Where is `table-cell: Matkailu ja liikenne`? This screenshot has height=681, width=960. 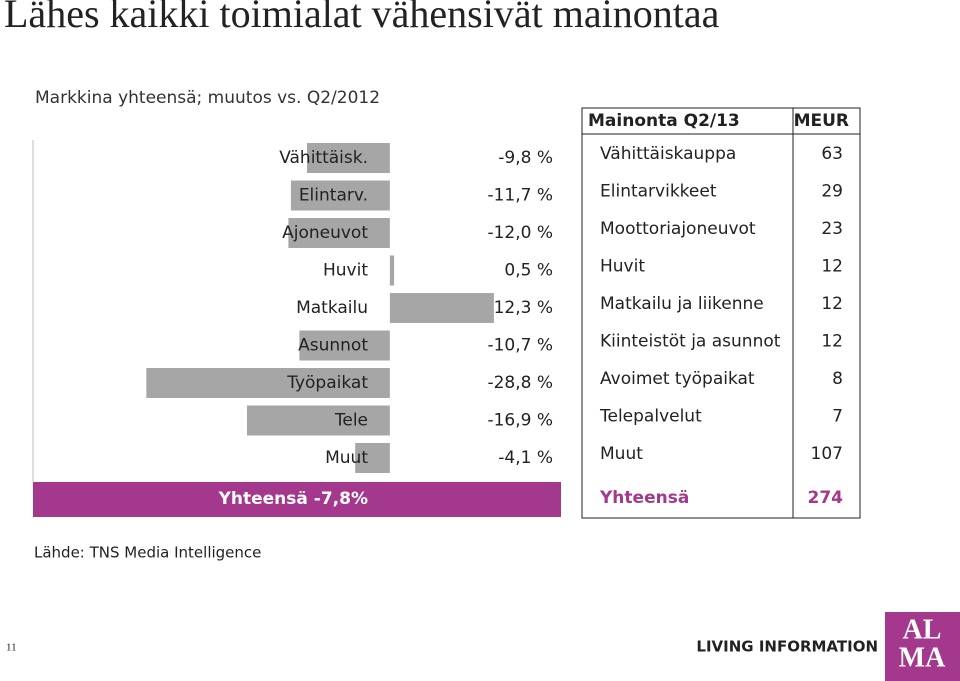
table-cell: Matkailu ja liikenne is located at coordinates (682, 304).